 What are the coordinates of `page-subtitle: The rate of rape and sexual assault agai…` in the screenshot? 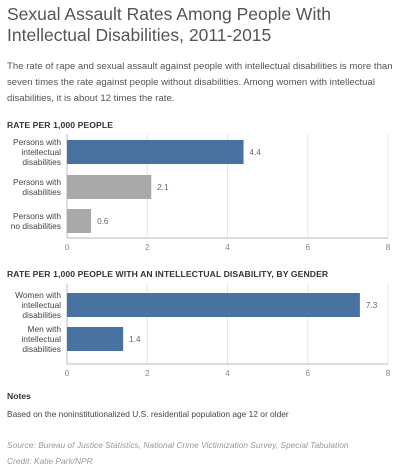 It's located at (200, 82).